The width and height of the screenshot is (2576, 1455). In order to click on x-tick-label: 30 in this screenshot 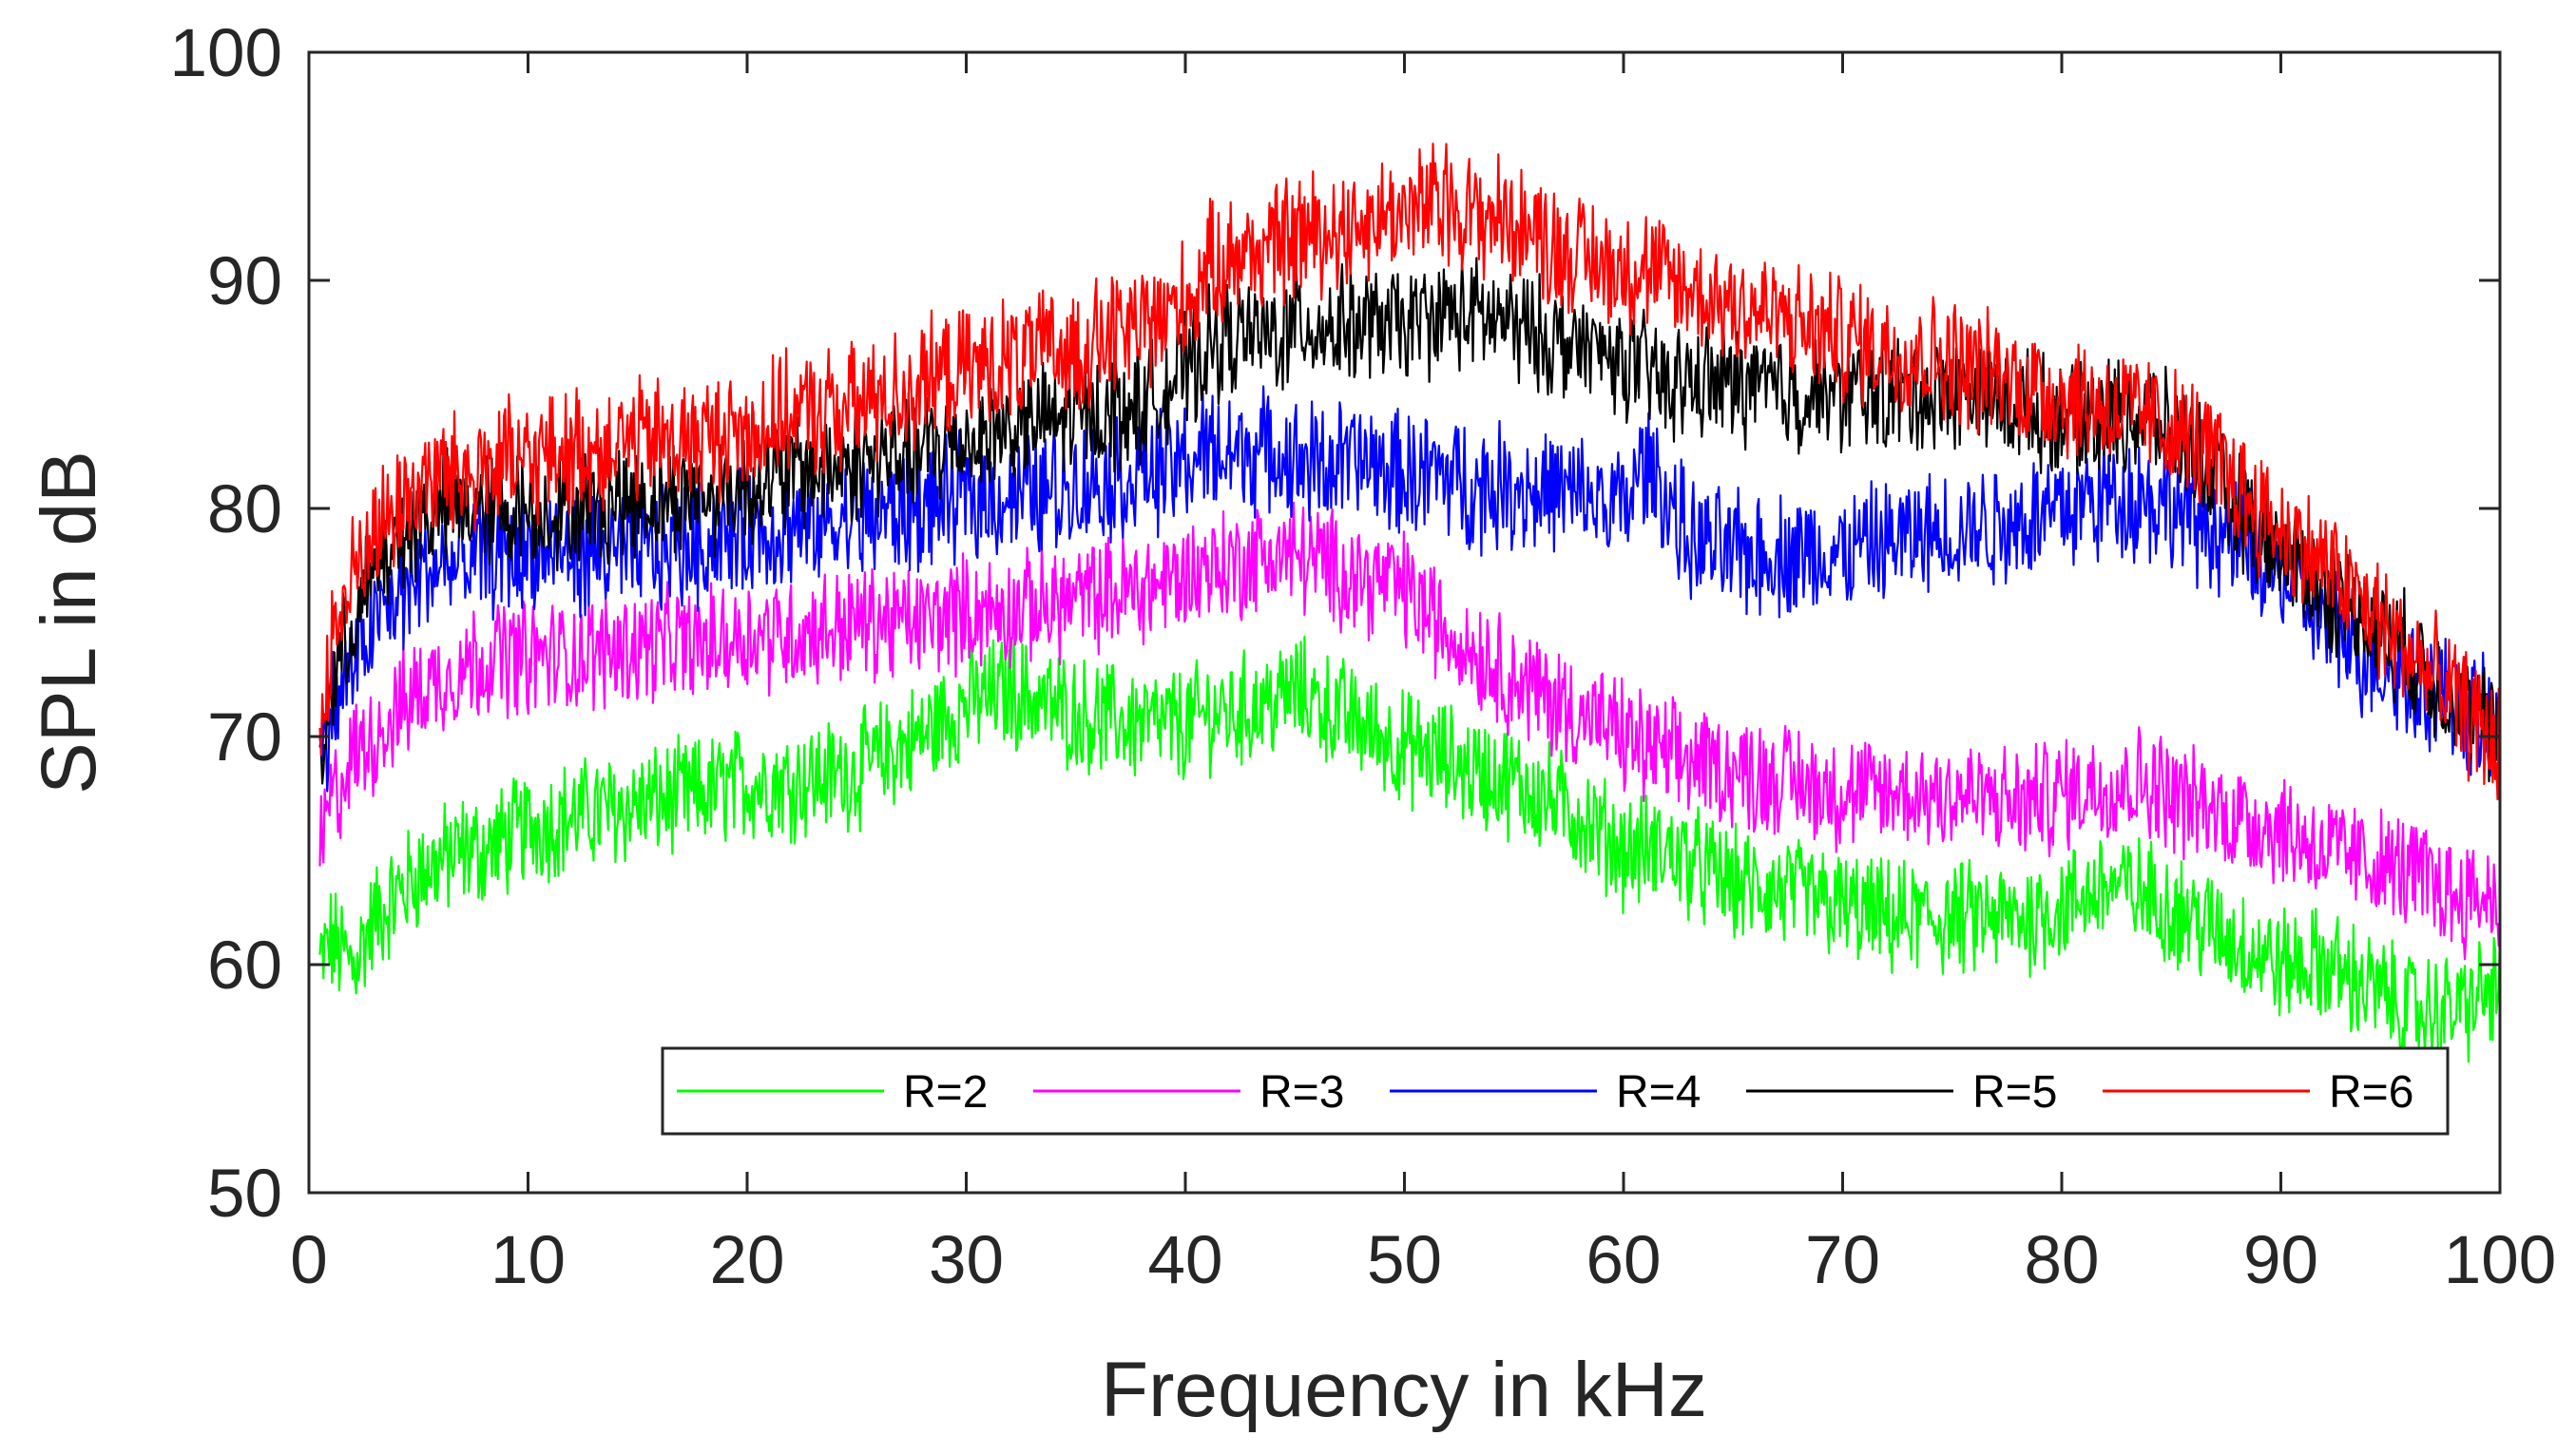, I will do `click(966, 1260)`.